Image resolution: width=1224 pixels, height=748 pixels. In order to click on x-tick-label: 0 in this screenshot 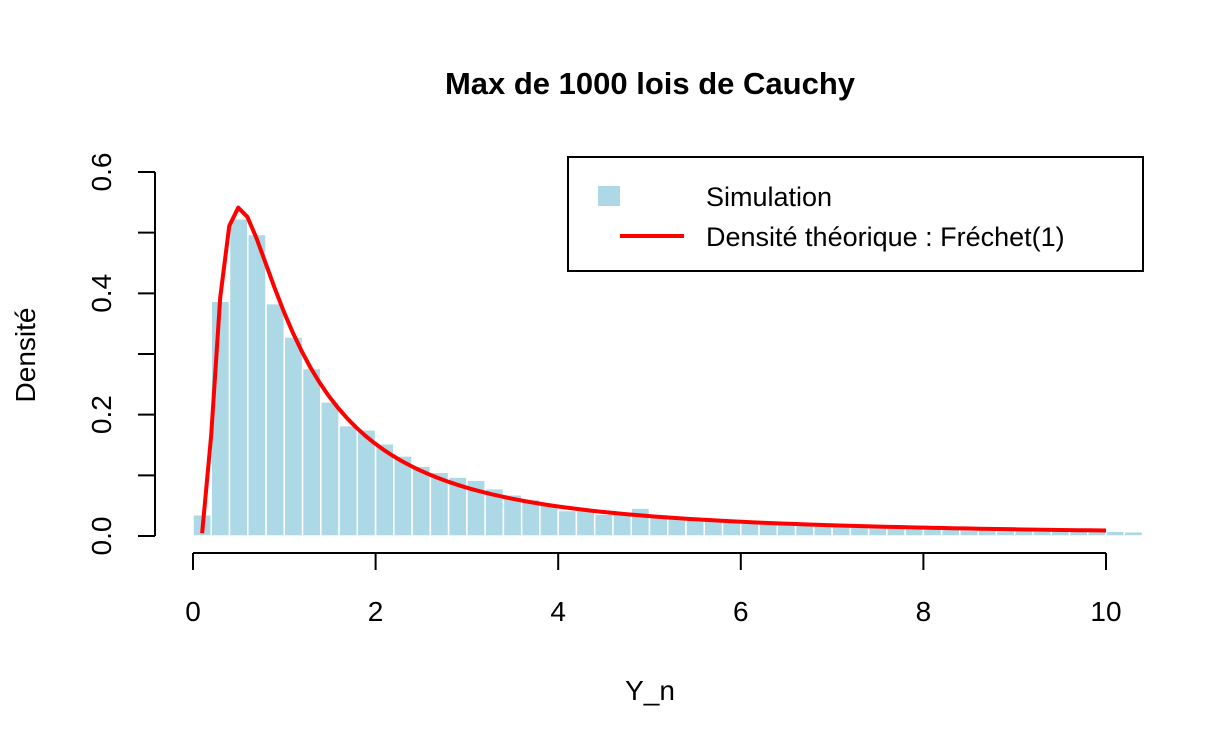, I will do `click(193, 611)`.